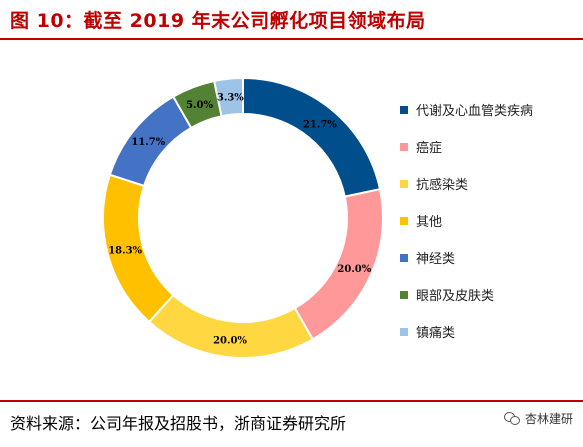 This screenshot has width=583, height=447. I want to click on legend-item: 抗感染类, so click(434, 183).